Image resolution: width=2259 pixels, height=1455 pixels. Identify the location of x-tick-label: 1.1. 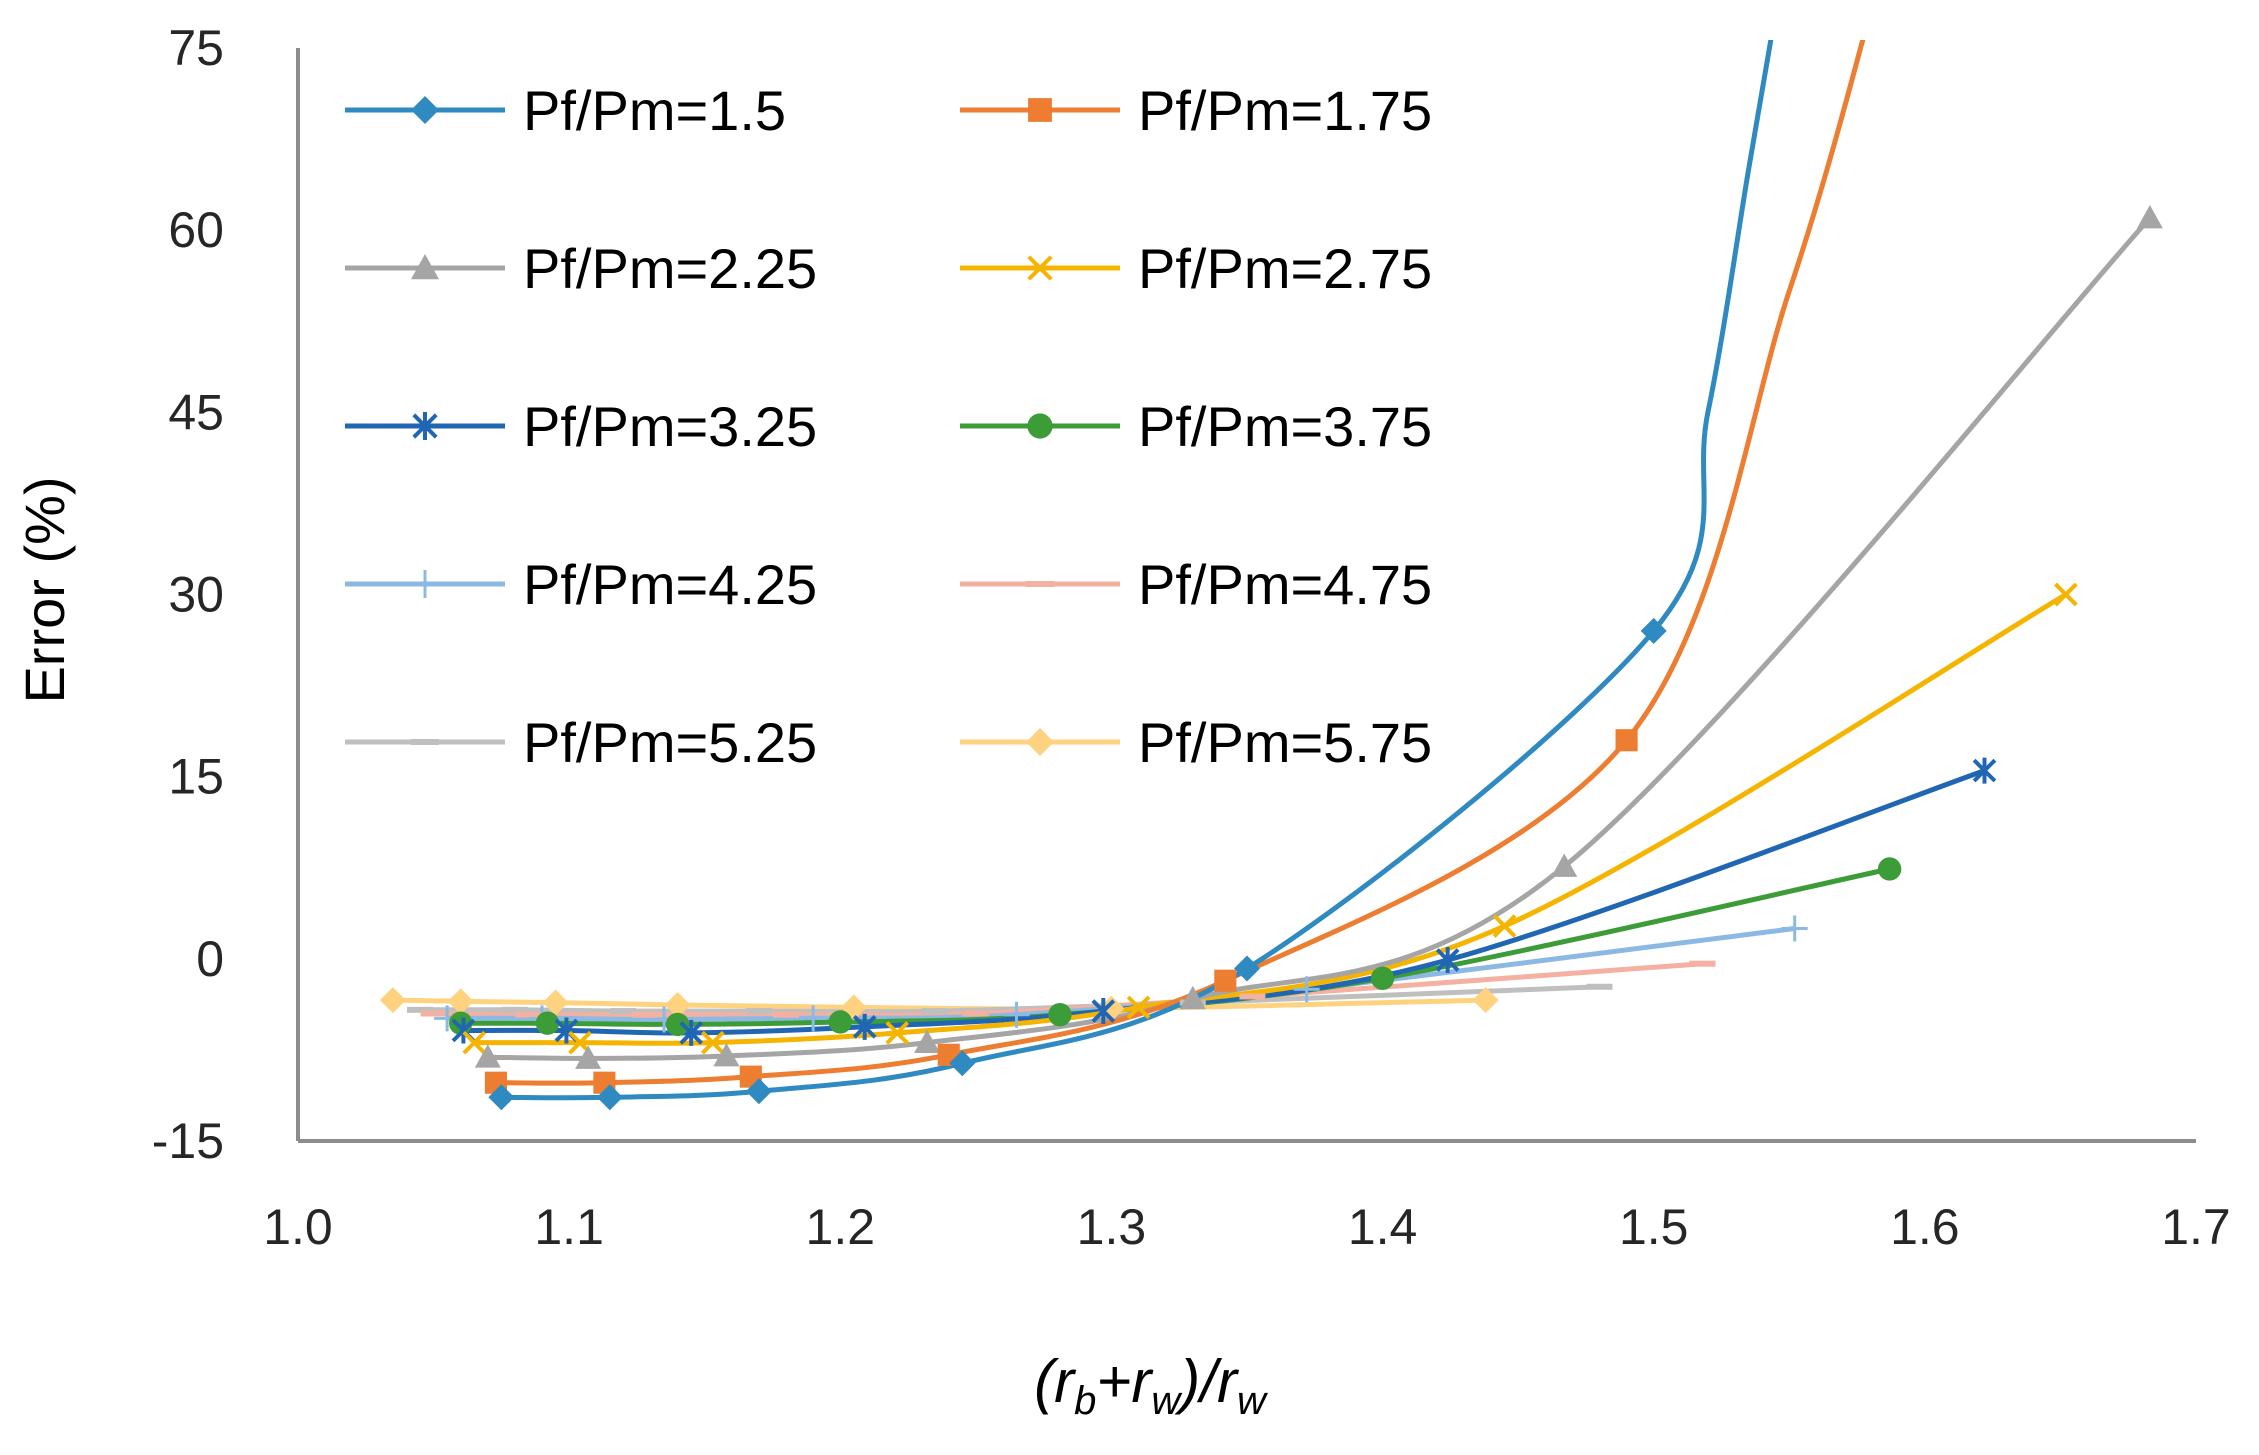
(569, 1227).